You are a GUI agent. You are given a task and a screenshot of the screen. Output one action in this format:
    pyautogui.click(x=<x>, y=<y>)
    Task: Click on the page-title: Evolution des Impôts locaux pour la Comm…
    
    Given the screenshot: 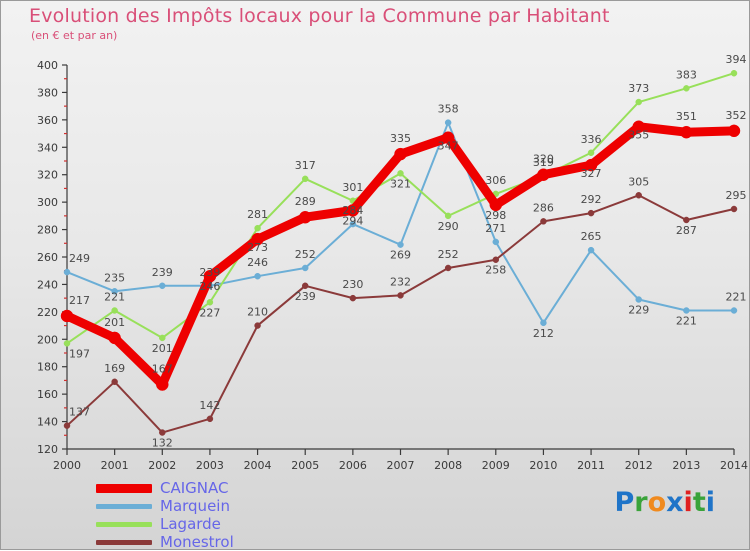 What is the action you would take?
    pyautogui.click(x=319, y=16)
    